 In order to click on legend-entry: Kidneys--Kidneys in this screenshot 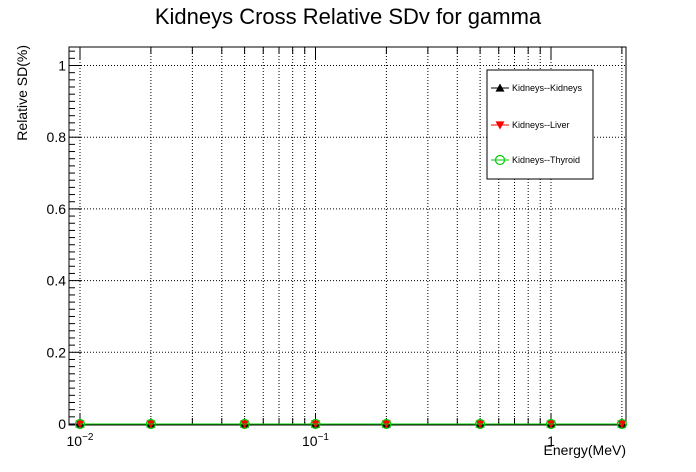, I will do `click(537, 88)`.